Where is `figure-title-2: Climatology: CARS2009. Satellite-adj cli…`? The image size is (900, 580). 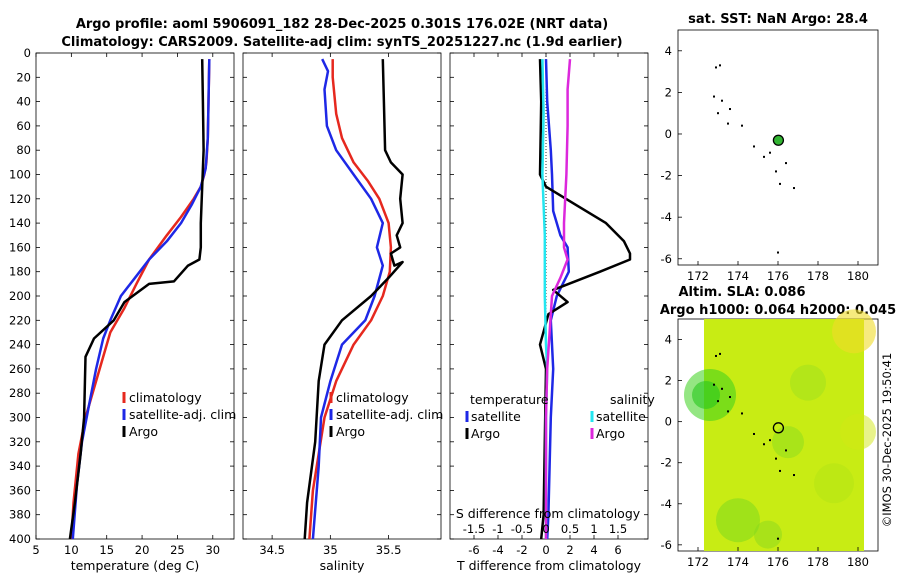 figure-title-2: Climatology: CARS2009. Satellite-adj cli… is located at coordinates (341, 42).